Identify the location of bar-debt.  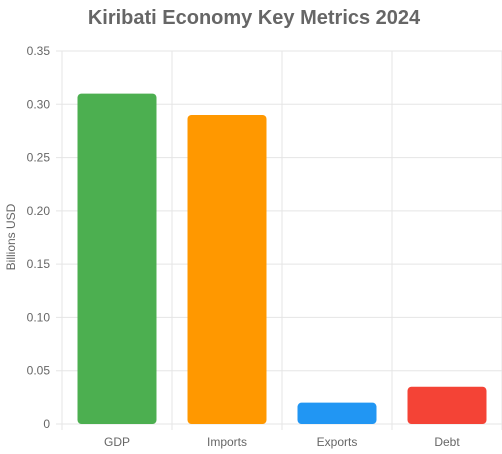
(447, 405).